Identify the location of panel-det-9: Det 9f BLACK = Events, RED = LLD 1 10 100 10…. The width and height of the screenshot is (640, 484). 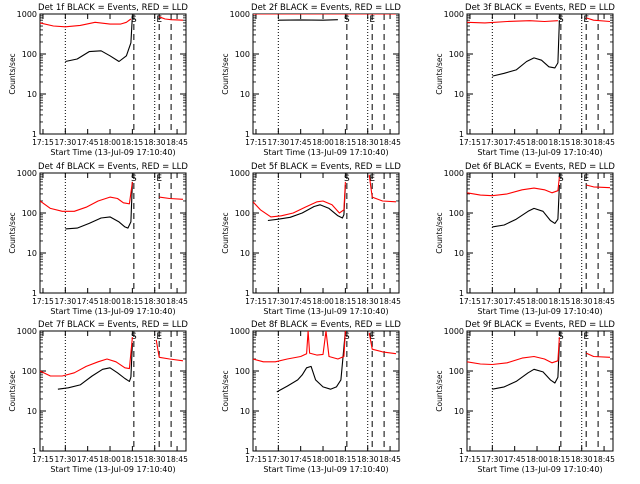
(525, 397).